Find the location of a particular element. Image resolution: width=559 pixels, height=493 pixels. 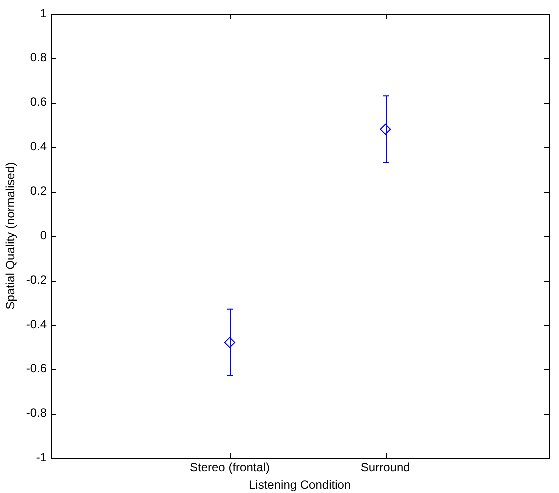

y-axis-title: Spatial Quality (normalised) is located at coordinates (11, 236).